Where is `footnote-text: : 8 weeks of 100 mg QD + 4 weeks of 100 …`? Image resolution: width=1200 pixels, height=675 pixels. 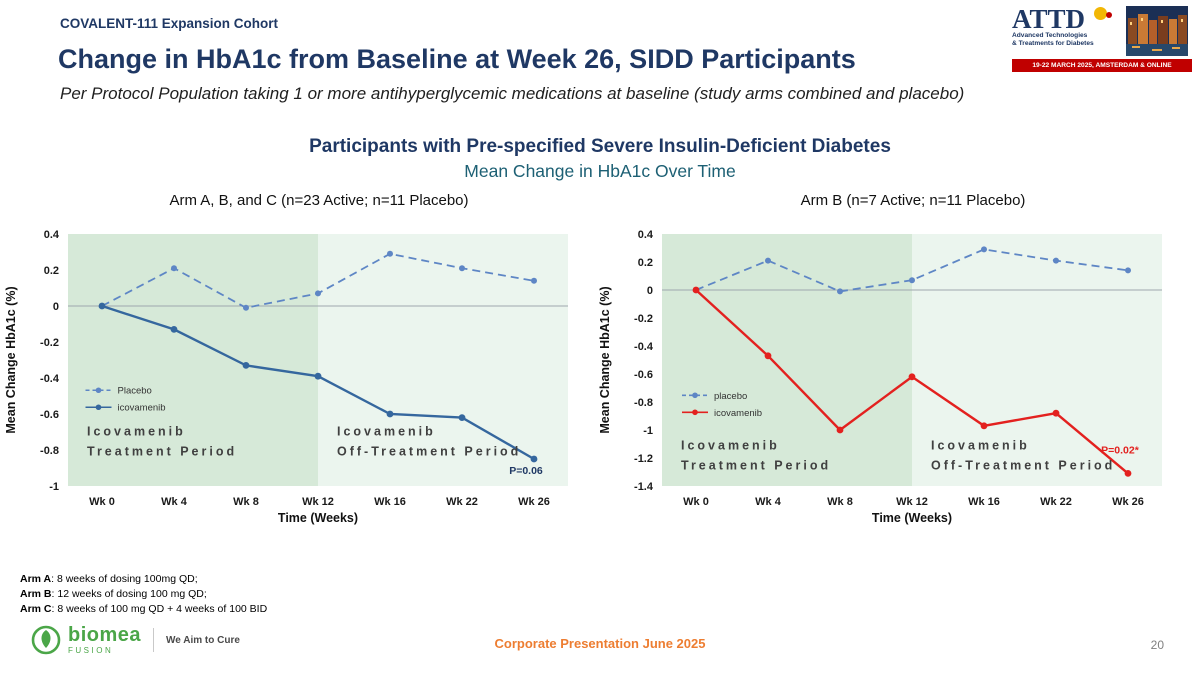
footnote-text: : 8 weeks of 100 mg QD + 4 weeks of 100 … is located at coordinates (159, 609).